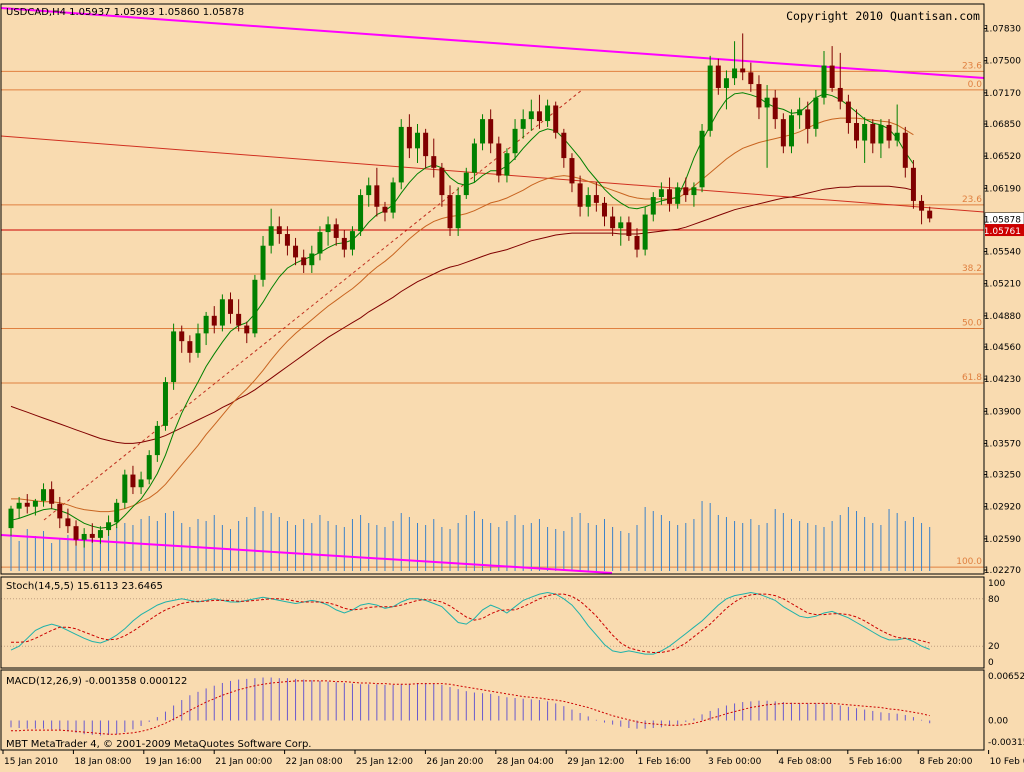 This screenshot has height=772, width=1024. Describe the element at coordinates (1002, 94) in the screenshot. I see `price-tick-label: 1.07170` at that location.